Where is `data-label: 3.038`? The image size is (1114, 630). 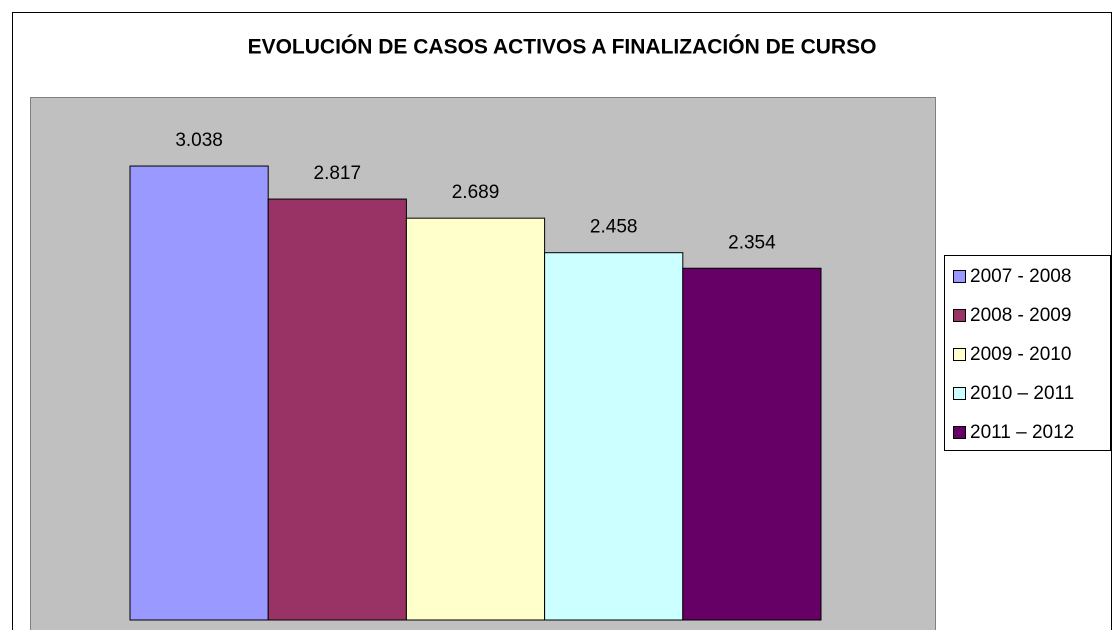 data-label: 3.038 is located at coordinates (199, 140).